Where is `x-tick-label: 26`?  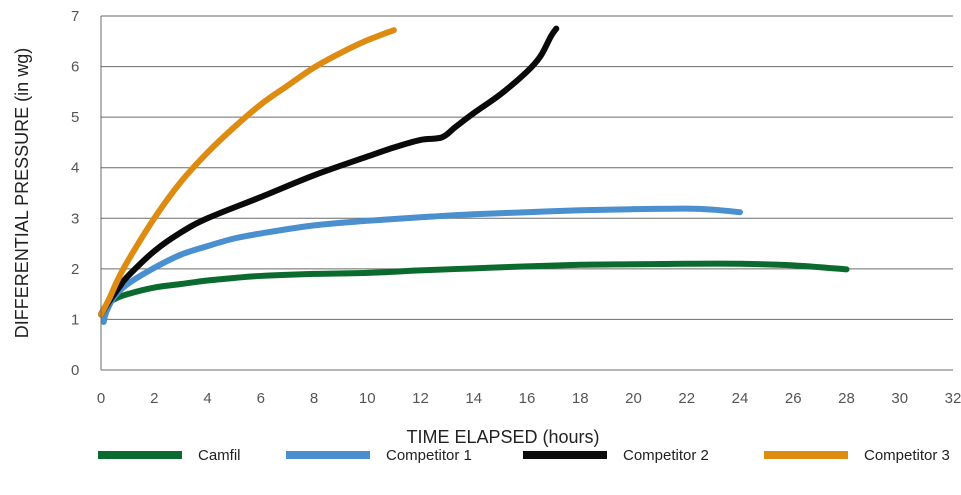 x-tick-label: 26 is located at coordinates (793, 398).